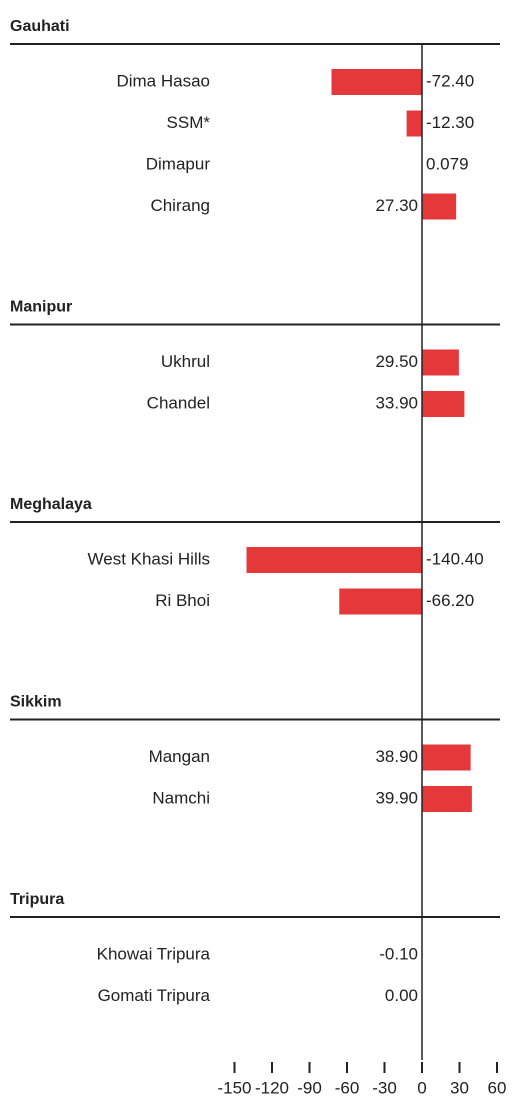  What do you see at coordinates (189, 122) in the screenshot?
I see `category-label: SSM*` at bounding box center [189, 122].